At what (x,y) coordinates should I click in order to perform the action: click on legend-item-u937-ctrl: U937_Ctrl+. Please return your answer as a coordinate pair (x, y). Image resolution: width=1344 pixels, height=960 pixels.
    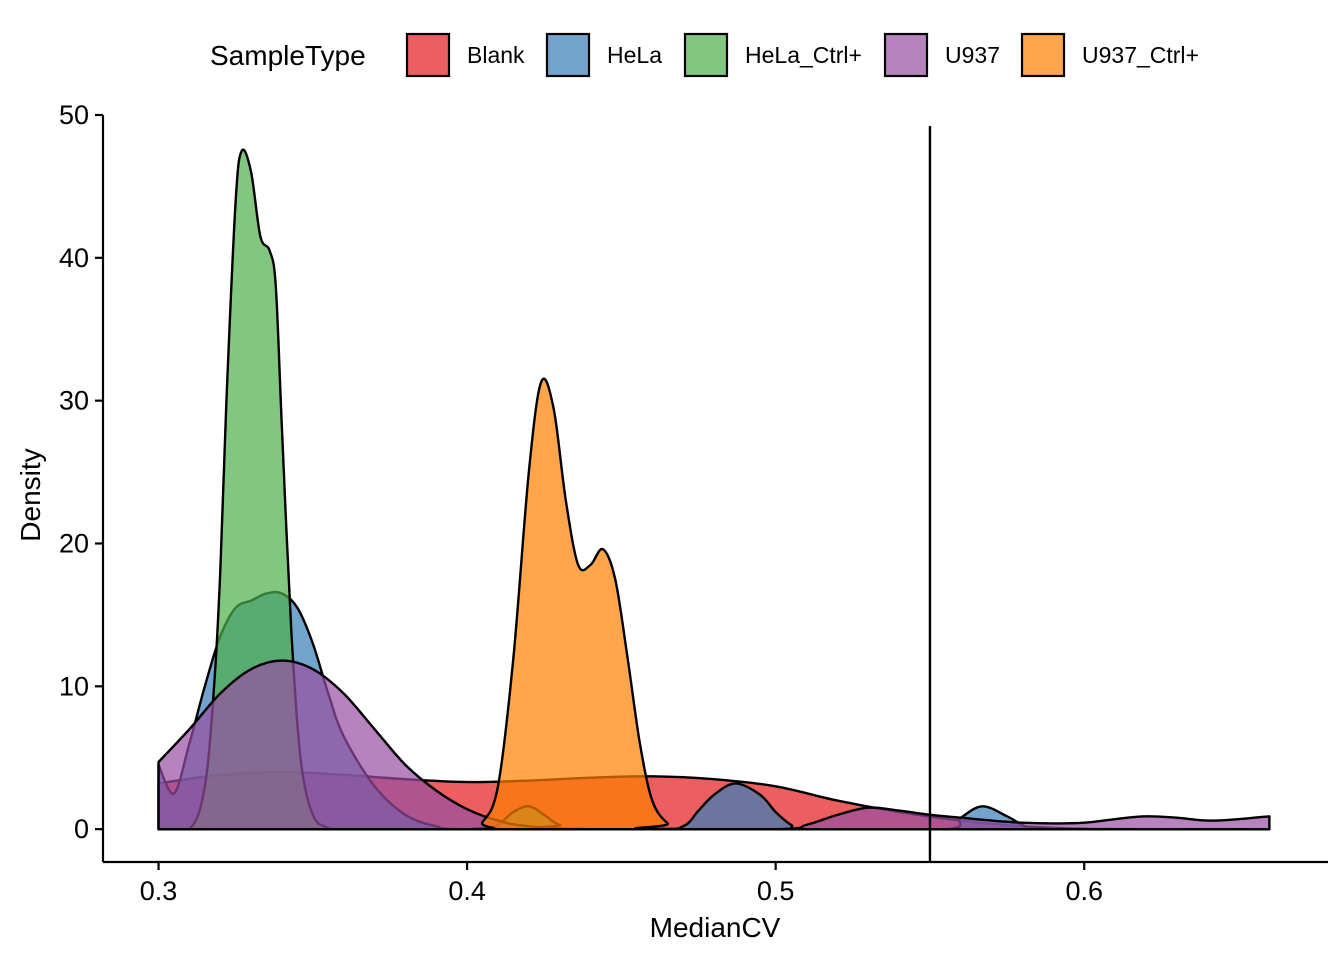
    Looking at the image, I should click on (1109, 55).